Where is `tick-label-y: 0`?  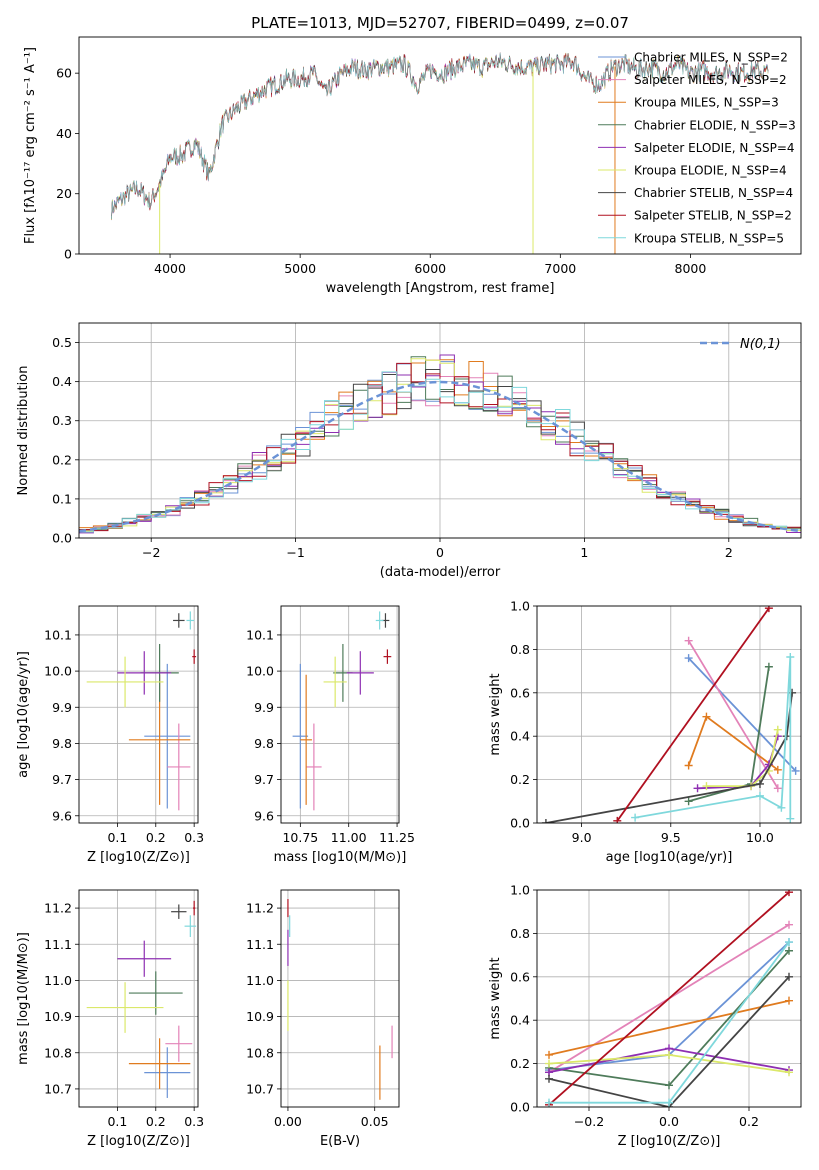 tick-label-y: 0 is located at coordinates (68, 254).